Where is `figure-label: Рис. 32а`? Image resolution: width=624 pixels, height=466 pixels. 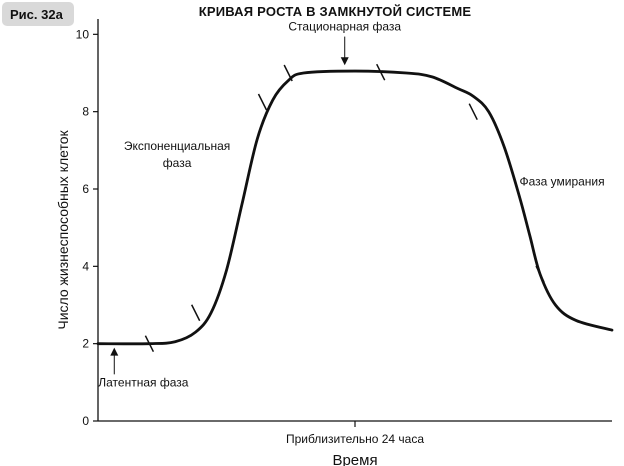 figure-label: Рис. 32а is located at coordinates (36, 14).